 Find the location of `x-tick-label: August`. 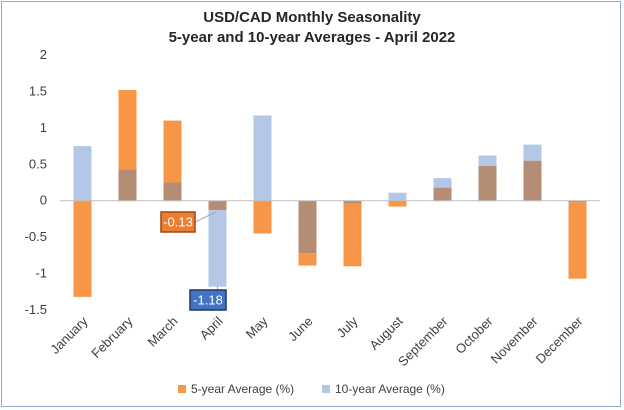

x-tick-label: August is located at coordinates (385, 332).